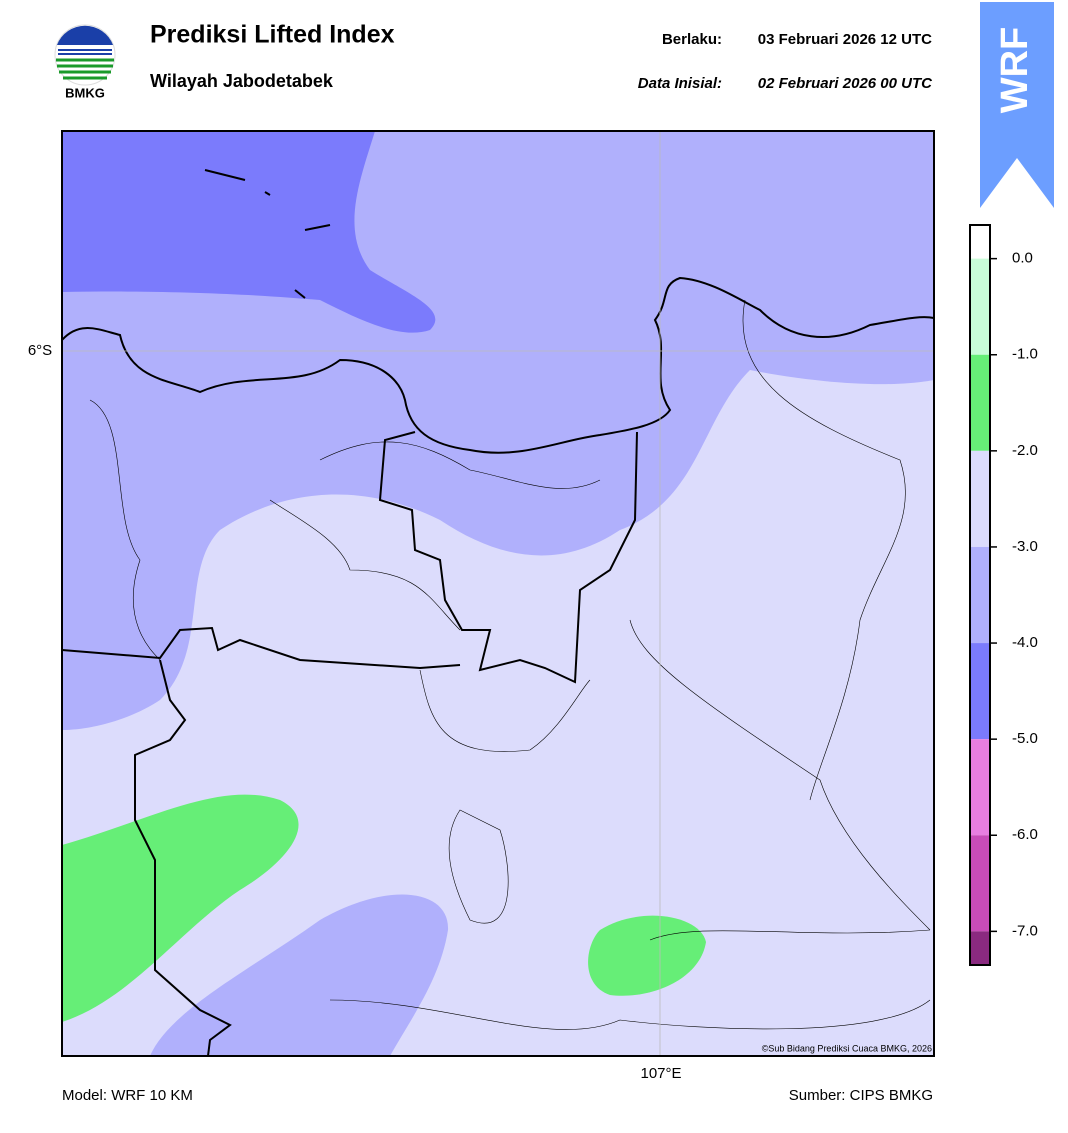 This screenshot has height=1133, width=1068. What do you see at coordinates (242, 81) in the screenshot?
I see `subtitle: Wilayah Jabodetabek` at bounding box center [242, 81].